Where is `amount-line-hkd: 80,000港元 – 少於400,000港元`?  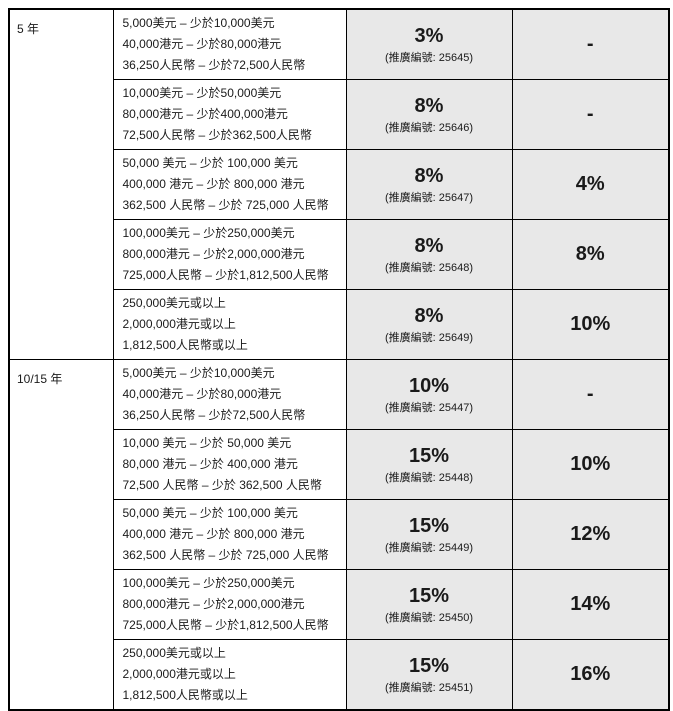 amount-line-hkd: 80,000港元 – 少於400,000港元 is located at coordinates (205, 114).